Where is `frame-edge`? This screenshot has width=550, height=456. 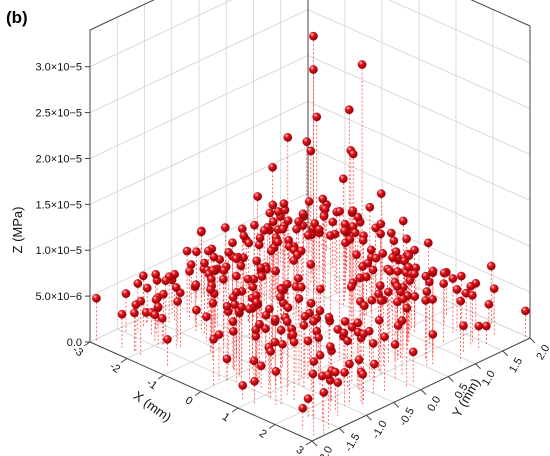
frame-edge is located at coordinates (122, 15).